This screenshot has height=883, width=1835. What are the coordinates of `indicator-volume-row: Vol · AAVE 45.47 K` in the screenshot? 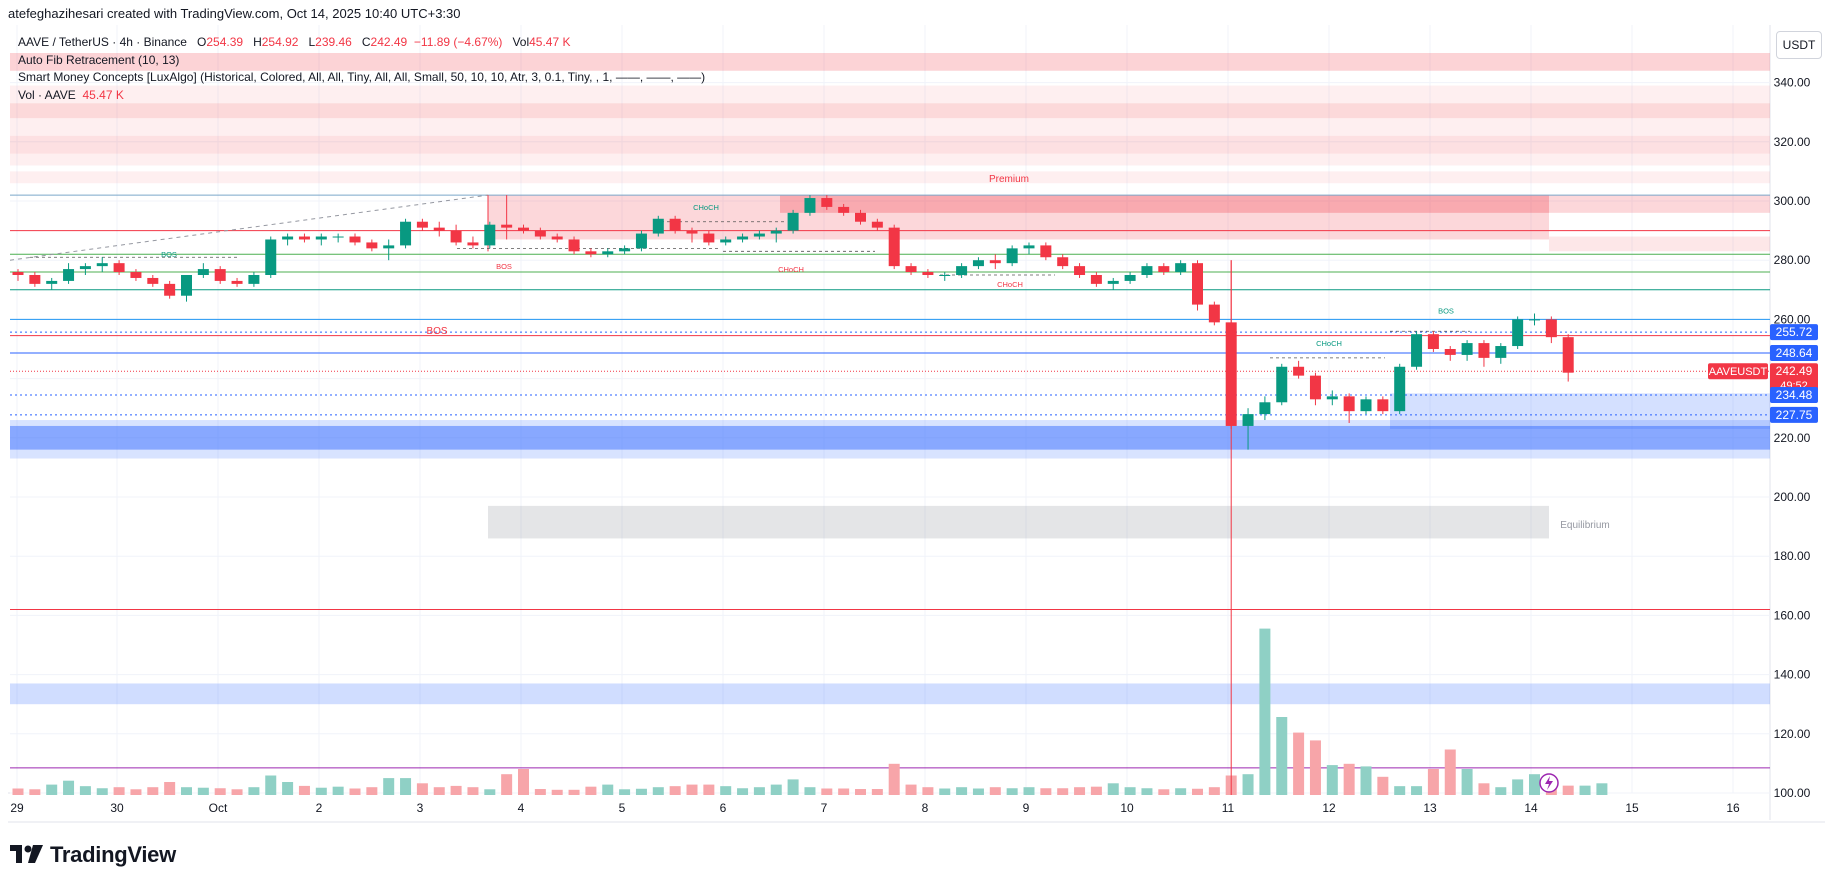 It's located at (361, 96).